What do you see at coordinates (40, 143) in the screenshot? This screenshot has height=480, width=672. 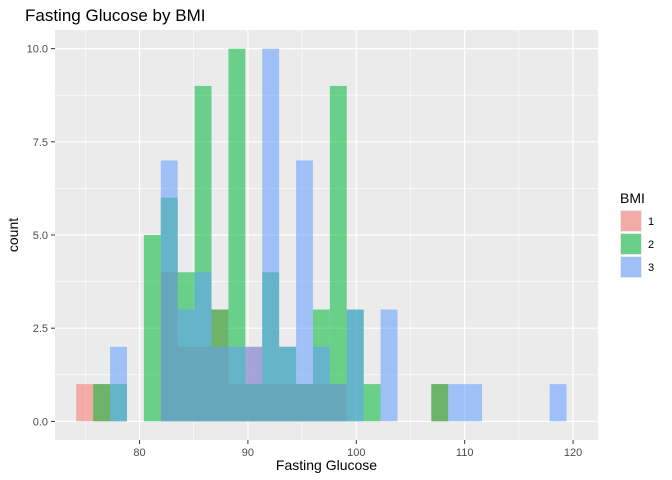 I see `y-tick-label: 7.5` at bounding box center [40, 143].